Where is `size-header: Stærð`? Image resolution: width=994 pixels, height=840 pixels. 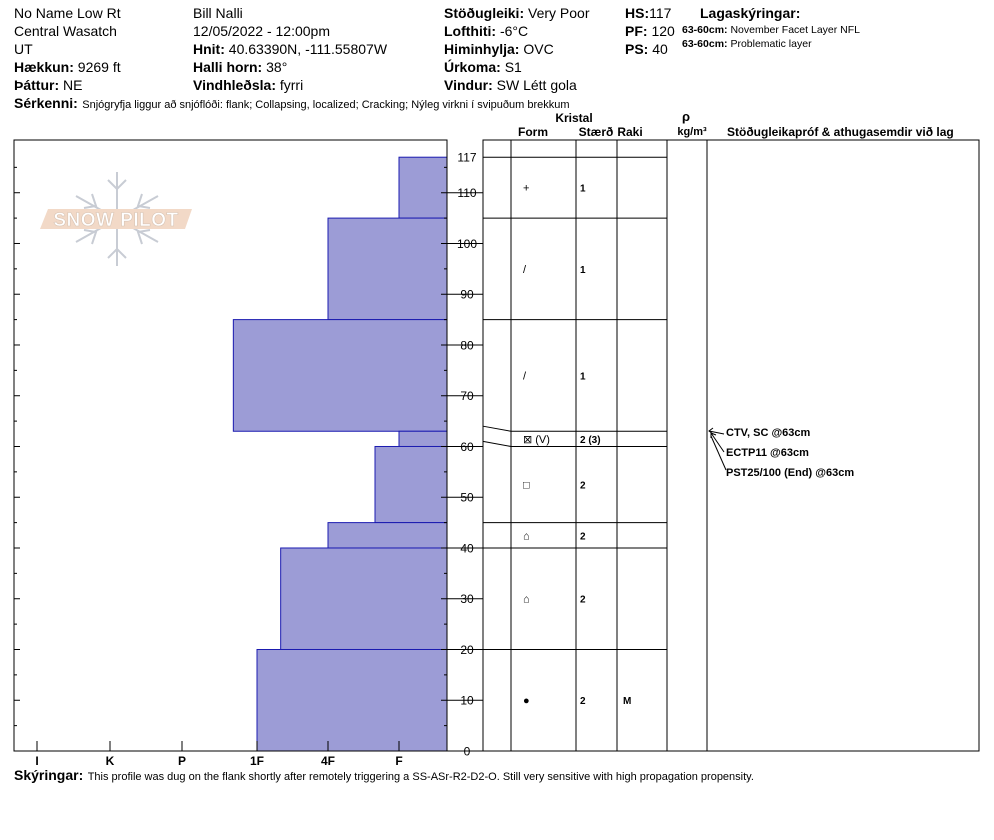 size-header: Stærð is located at coordinates (596, 132).